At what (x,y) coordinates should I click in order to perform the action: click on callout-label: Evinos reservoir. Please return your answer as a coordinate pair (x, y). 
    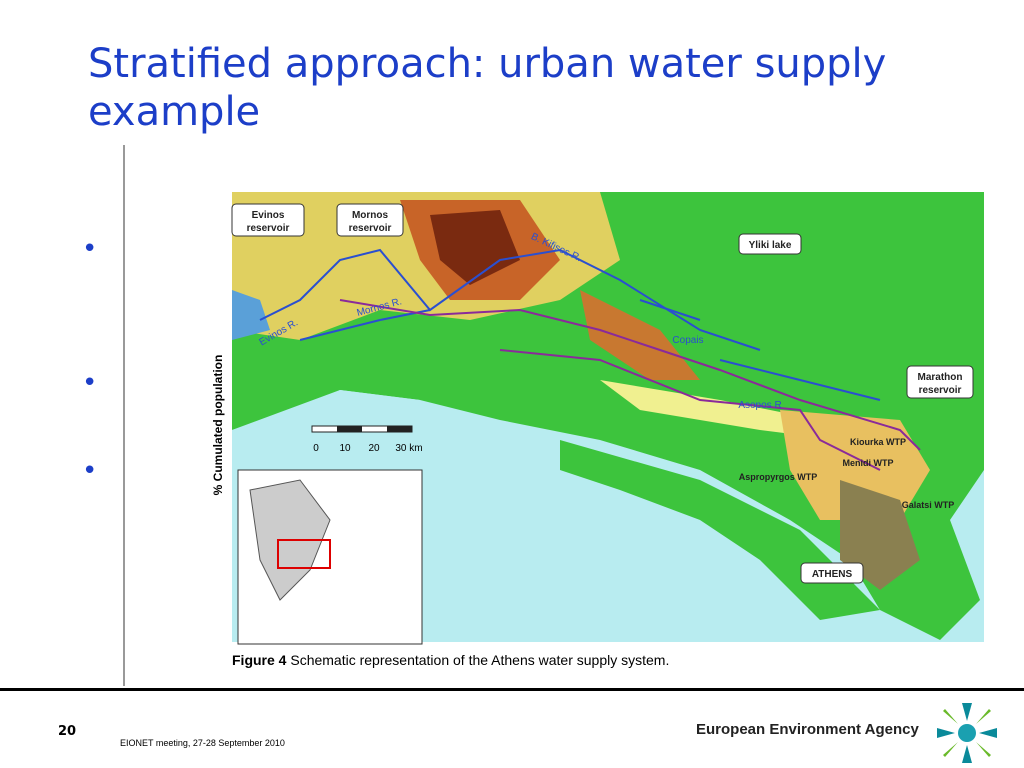
    Looking at the image, I should click on (268, 222).